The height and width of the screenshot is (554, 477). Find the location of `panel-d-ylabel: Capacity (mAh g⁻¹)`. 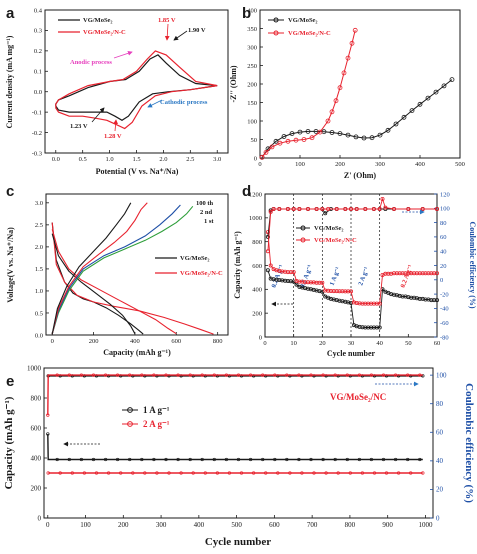

panel-d-ylabel: Capacity (mAh g⁻¹) is located at coordinates (237, 265).